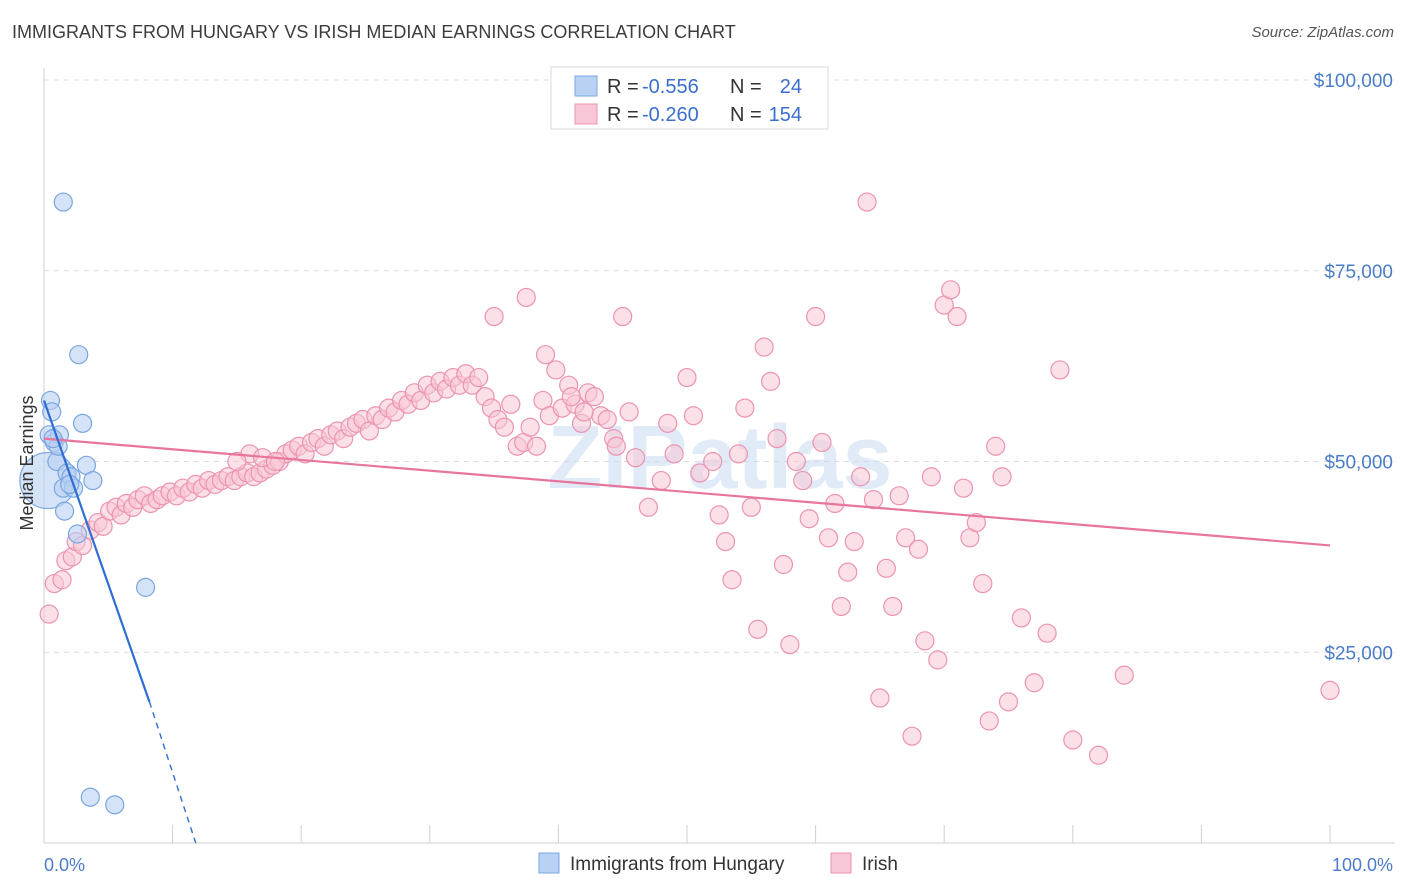  What do you see at coordinates (1322, 32) in the screenshot?
I see `source-label: Source: ZipAtlas.com` at bounding box center [1322, 32].